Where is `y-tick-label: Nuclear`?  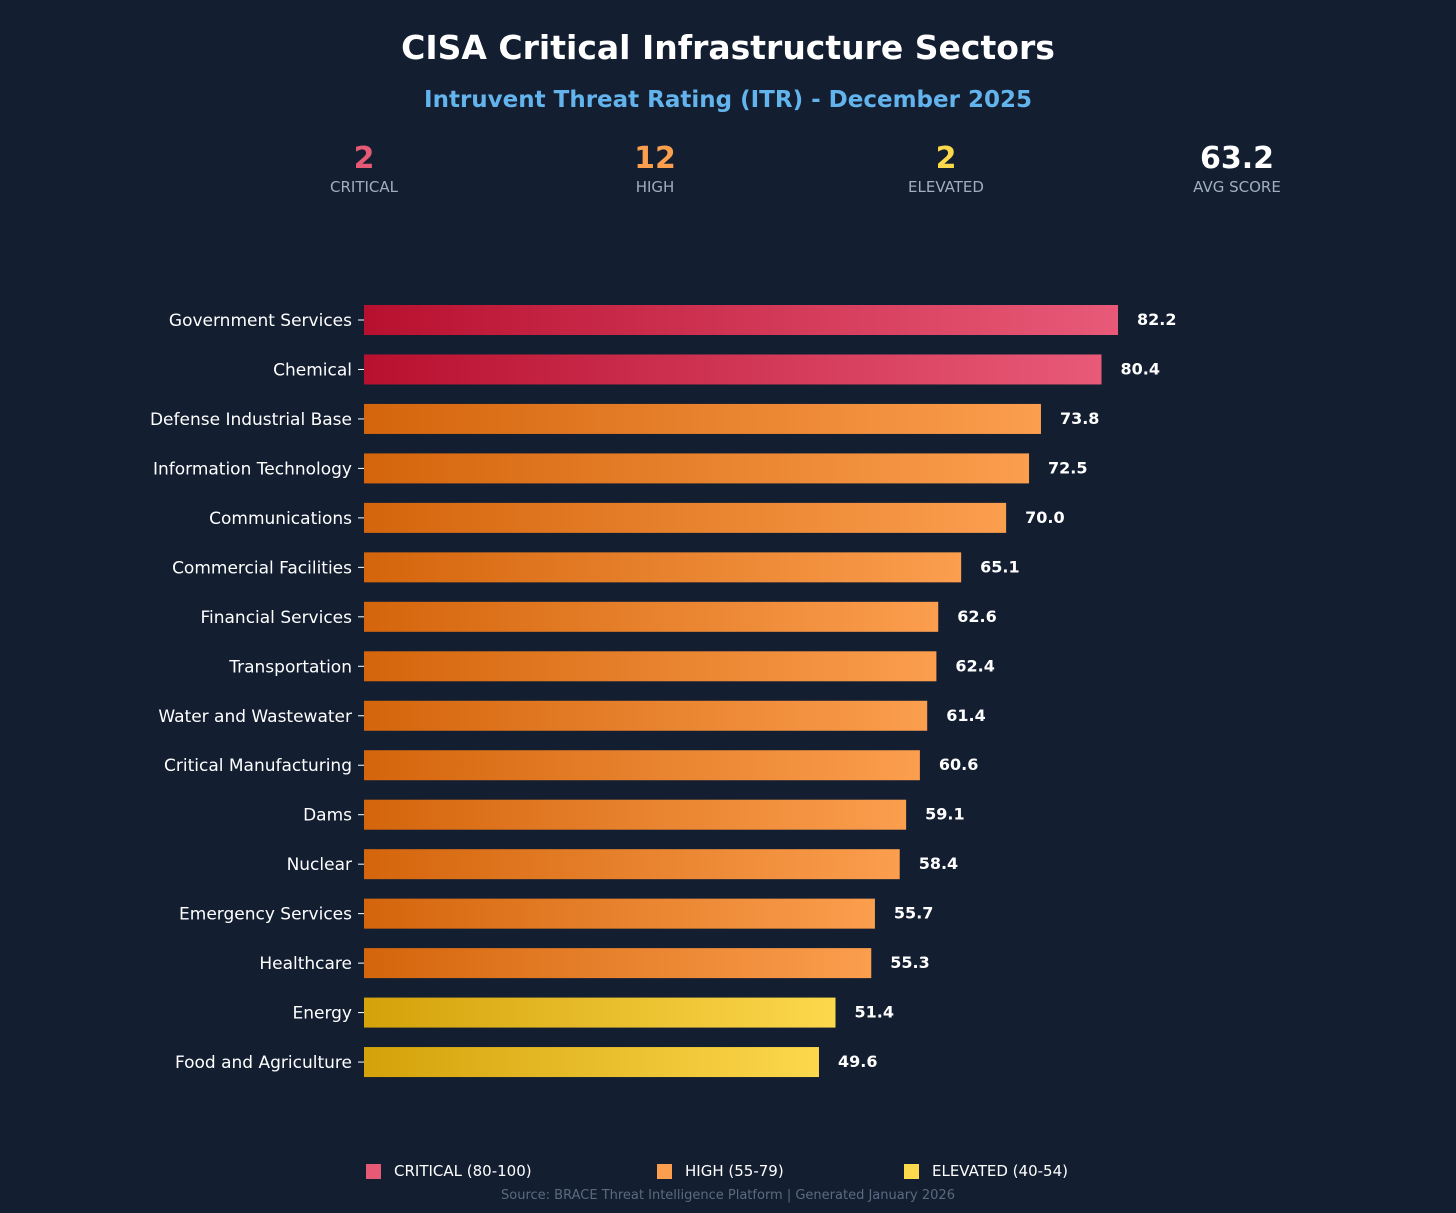 y-tick-label: Nuclear is located at coordinates (319, 865).